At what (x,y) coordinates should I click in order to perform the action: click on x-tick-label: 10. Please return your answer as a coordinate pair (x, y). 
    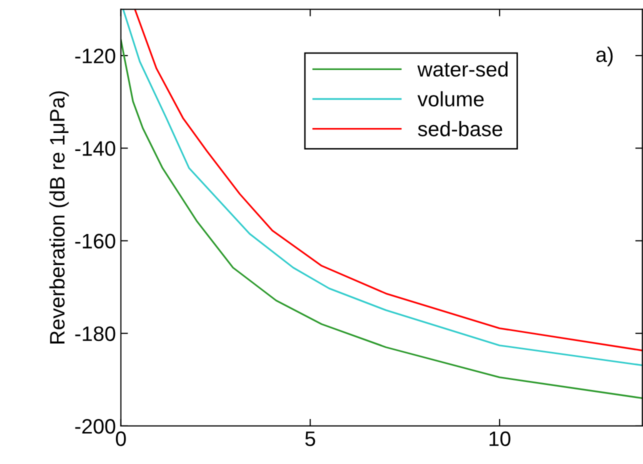
    Looking at the image, I should click on (500, 438).